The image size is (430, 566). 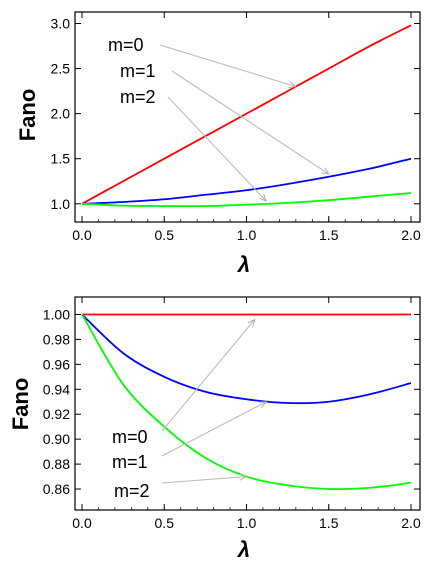 What do you see at coordinates (56, 314) in the screenshot?
I see `y-tick-label: 1.00` at bounding box center [56, 314].